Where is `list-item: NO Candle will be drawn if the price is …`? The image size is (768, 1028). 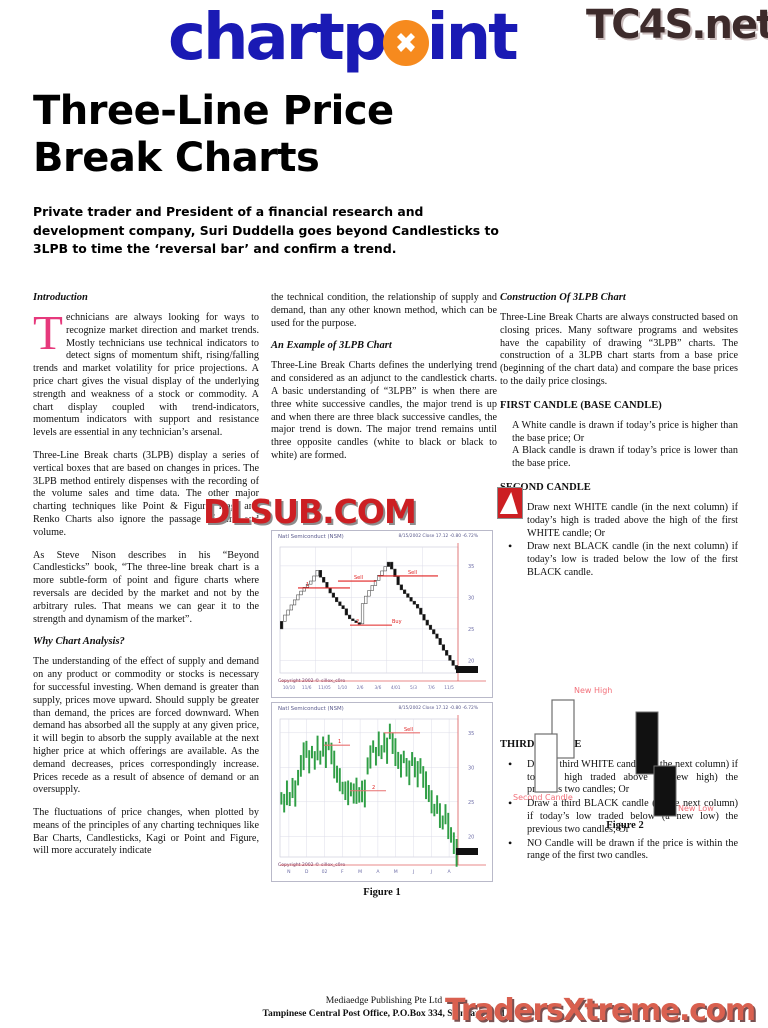 list-item: NO Candle will be drawn if the price is … is located at coordinates (623, 850).